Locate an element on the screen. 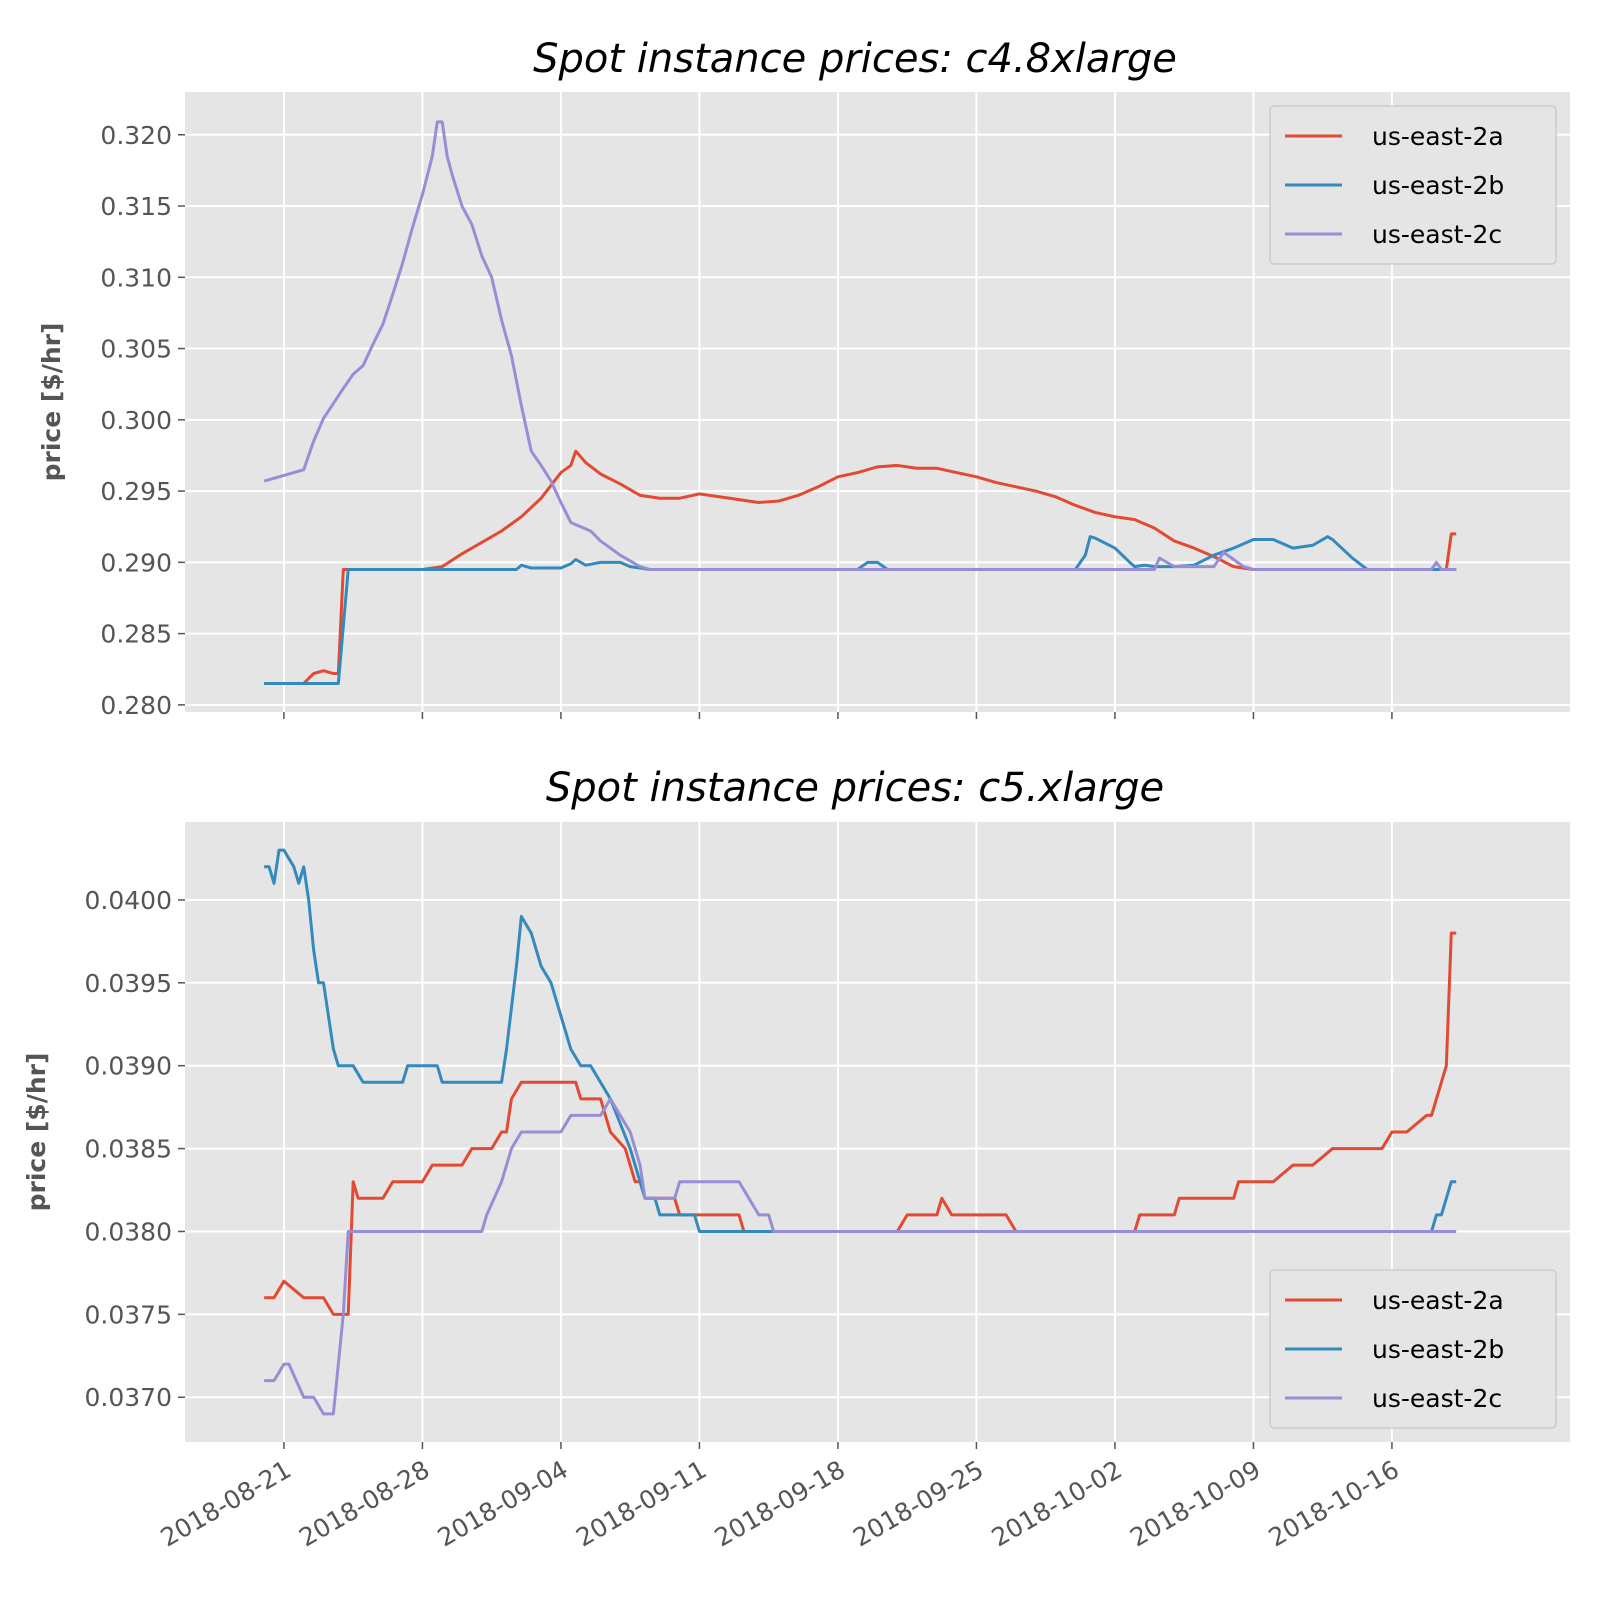 This screenshot has height=1600, width=1600. y-tick-label: 0.285 is located at coordinates (136, 634).